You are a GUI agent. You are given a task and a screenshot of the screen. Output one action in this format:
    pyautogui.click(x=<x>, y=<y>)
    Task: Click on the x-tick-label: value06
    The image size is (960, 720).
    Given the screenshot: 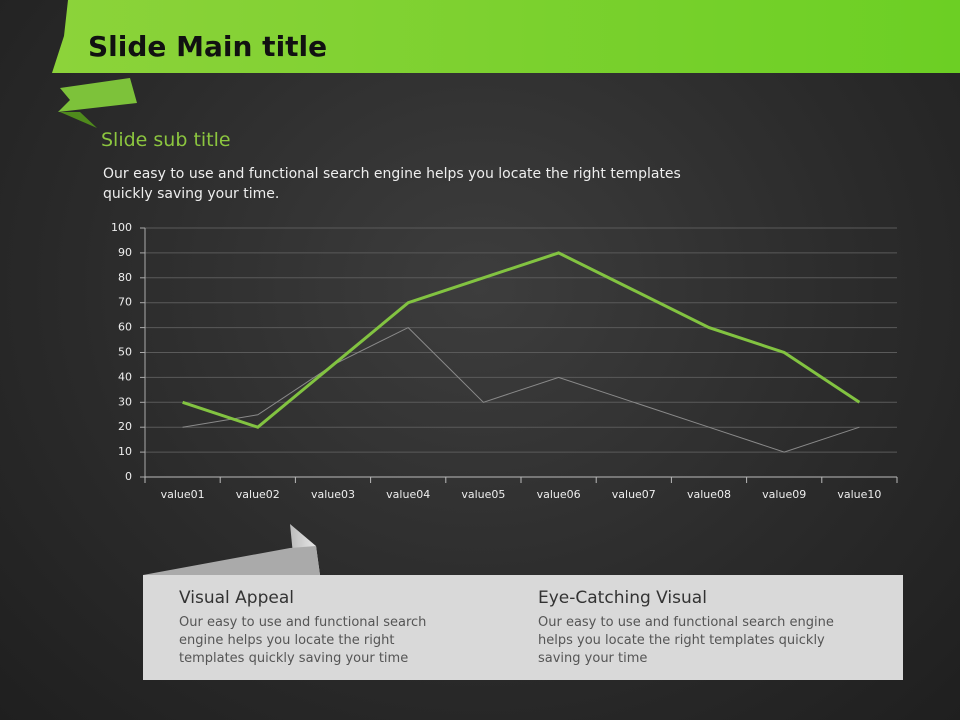 What is the action you would take?
    pyautogui.click(x=559, y=494)
    